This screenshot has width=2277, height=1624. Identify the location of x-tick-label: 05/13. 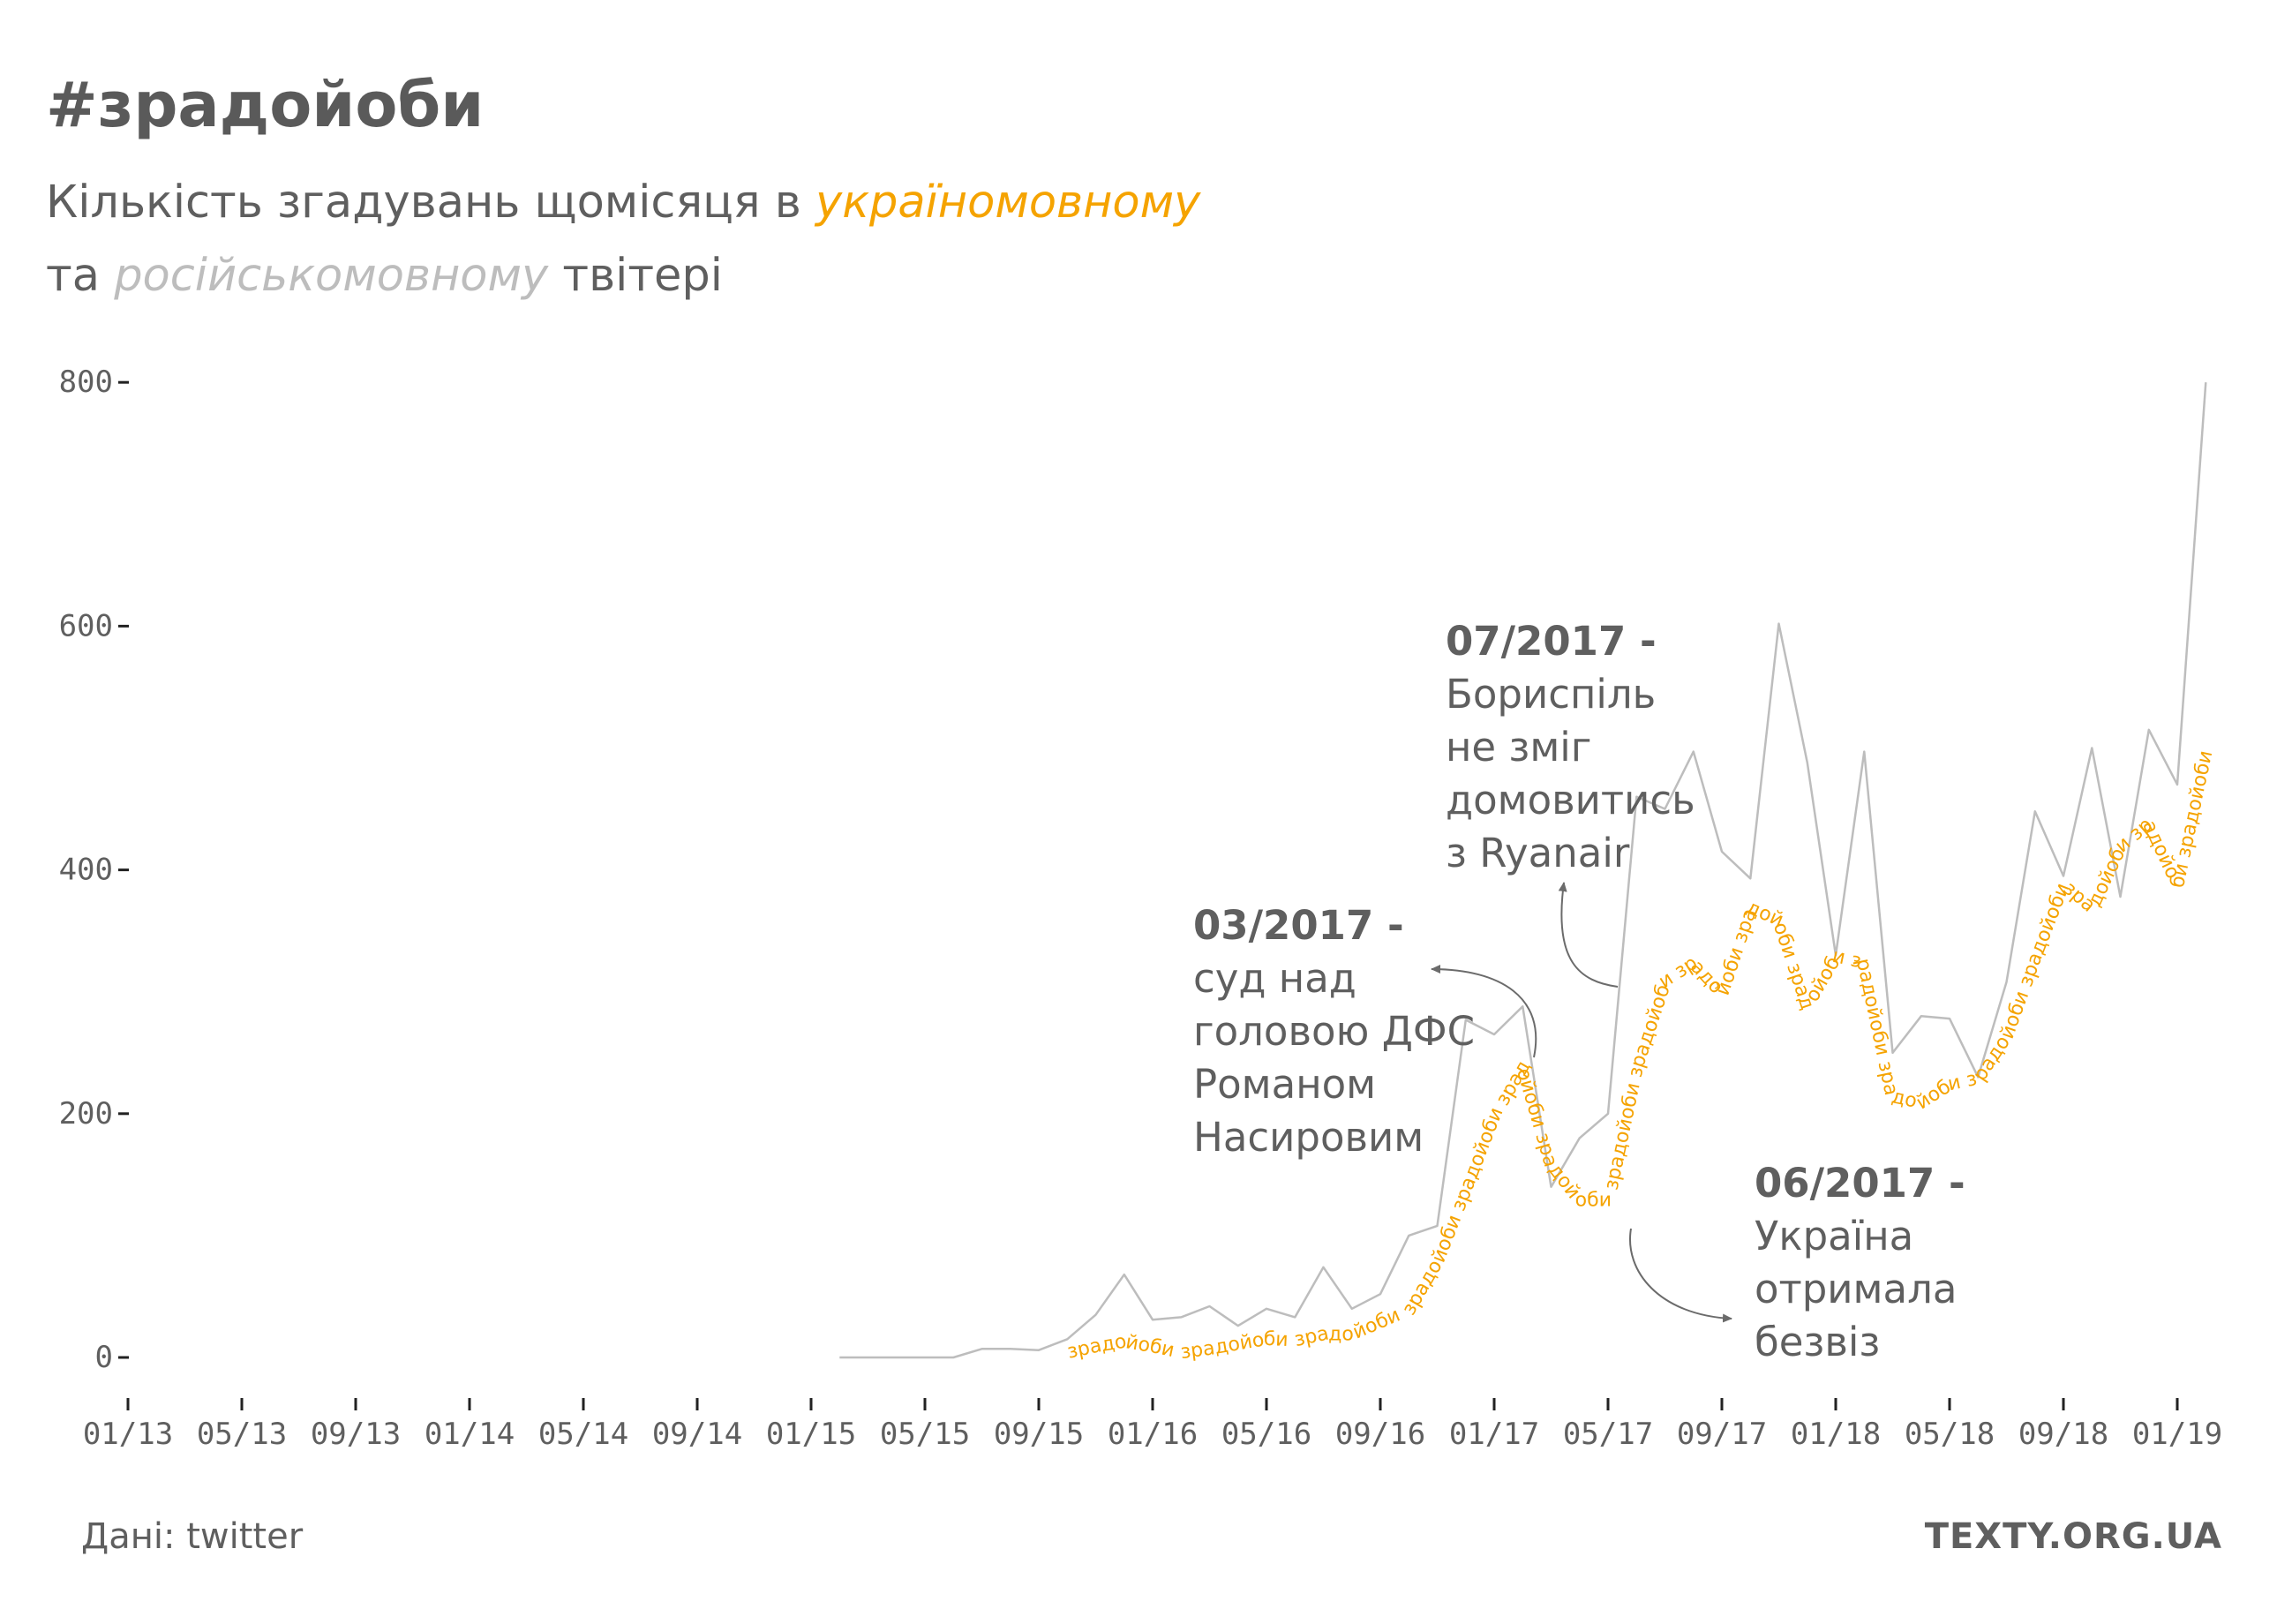
(242, 1434).